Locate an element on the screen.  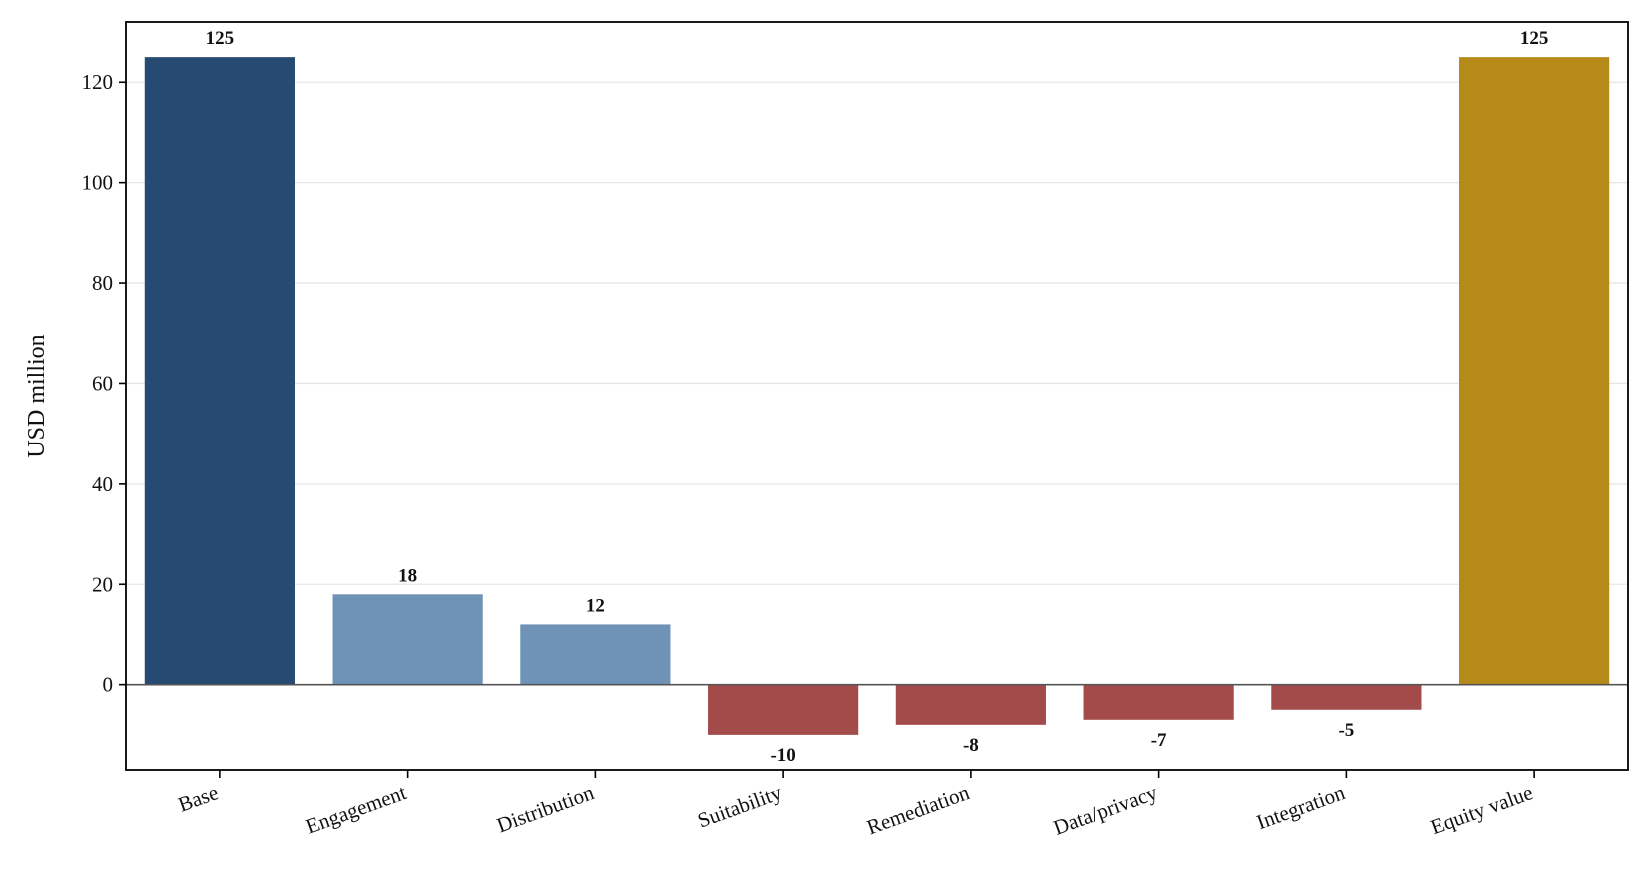
x-tick-label: Equity value is located at coordinates (1481, 809).